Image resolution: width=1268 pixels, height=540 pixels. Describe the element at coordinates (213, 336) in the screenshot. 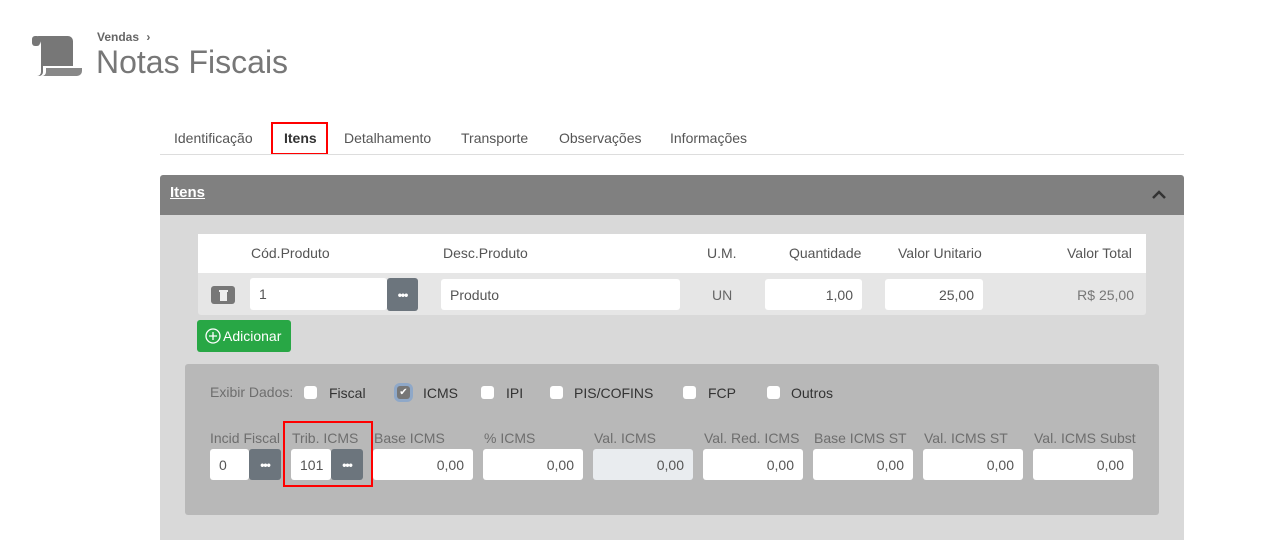

I see `plus-circle-icon` at that location.